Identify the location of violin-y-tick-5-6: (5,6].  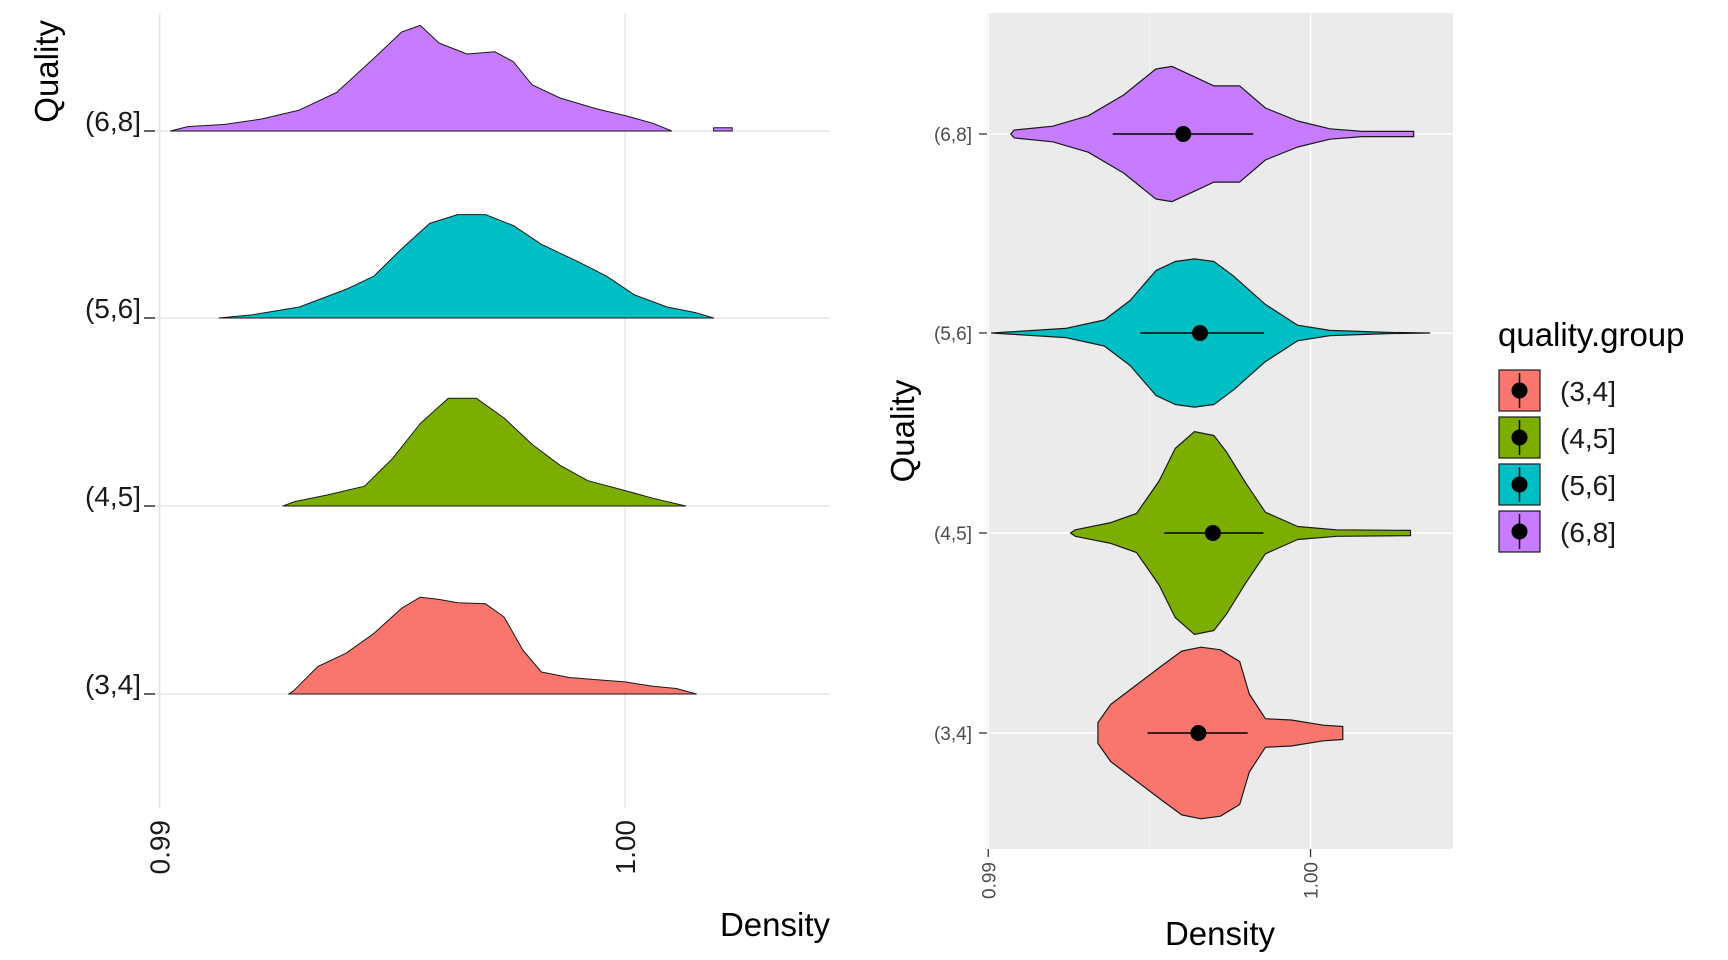
(953, 334).